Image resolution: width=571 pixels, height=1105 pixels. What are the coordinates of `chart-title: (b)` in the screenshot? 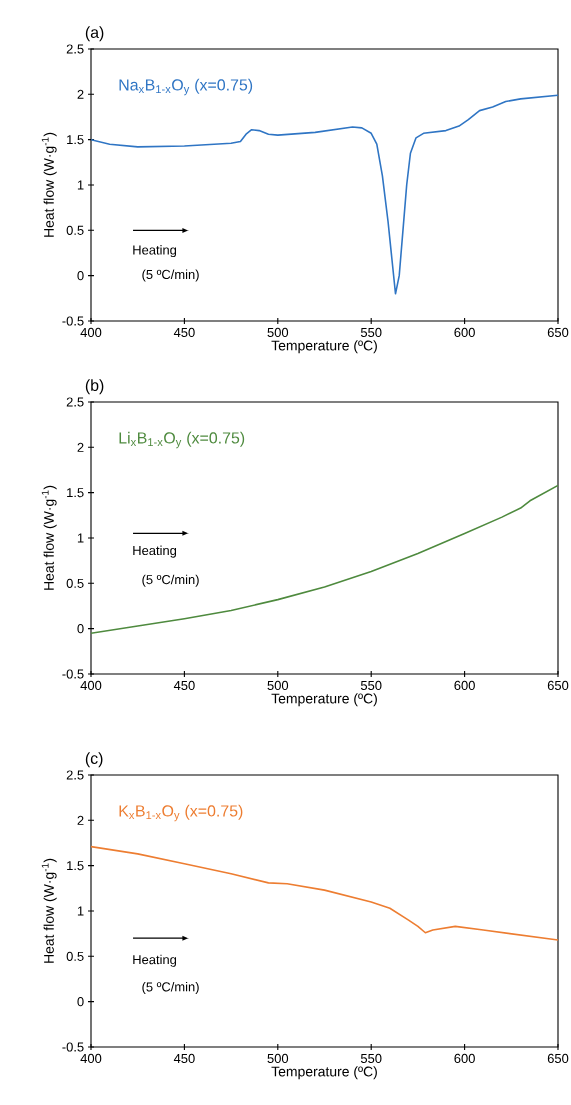 It's located at (94, 387).